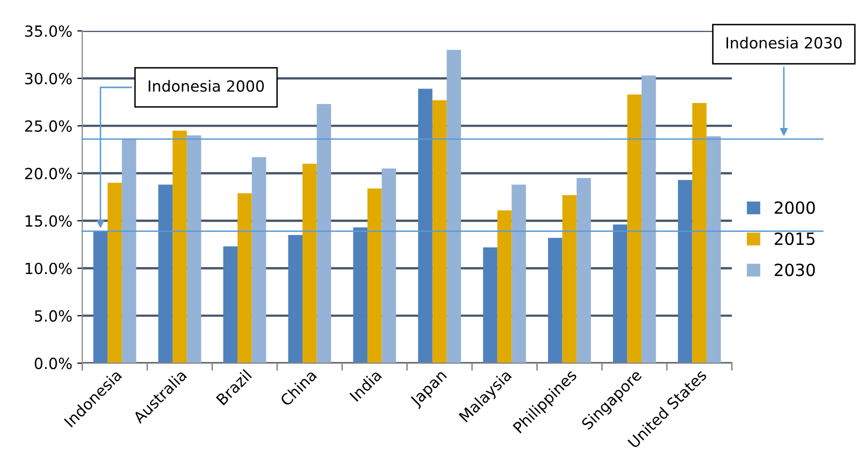  Describe the element at coordinates (794, 207) in the screenshot. I see `legend-label: 2000` at that location.